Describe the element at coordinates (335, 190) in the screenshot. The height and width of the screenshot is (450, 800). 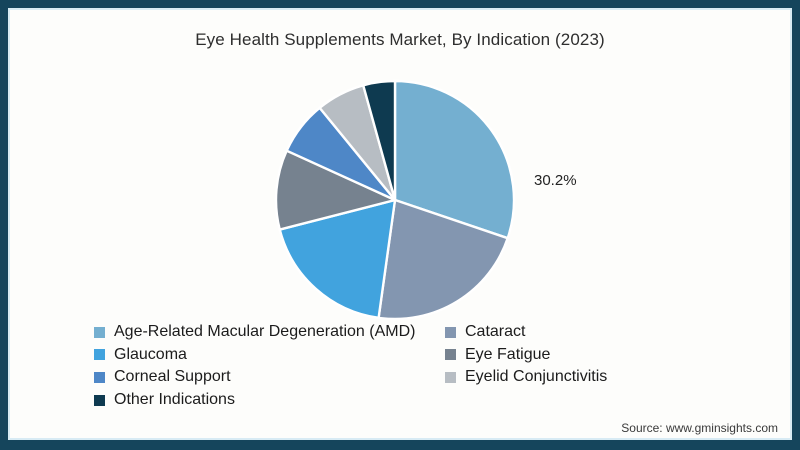
I see `pie-slice-eye-fatigue` at that location.